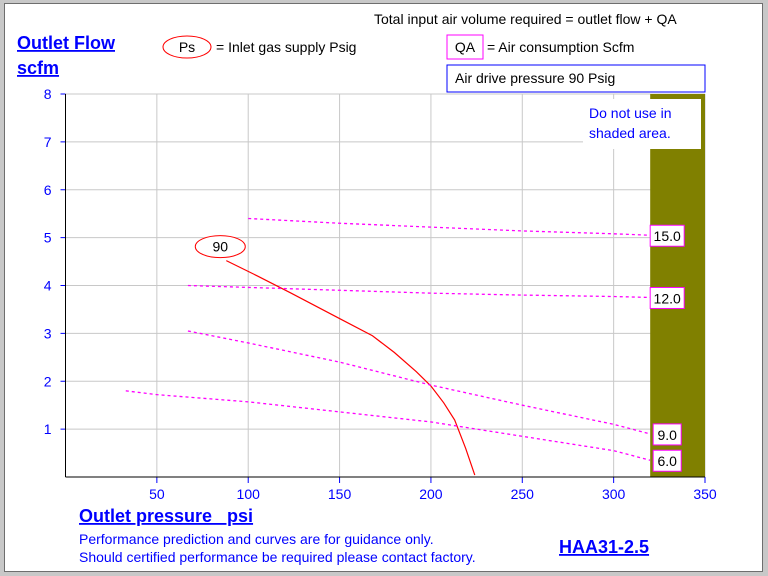 This screenshot has width=768, height=576. I want to click on x-tick-label: 300, so click(614, 494).